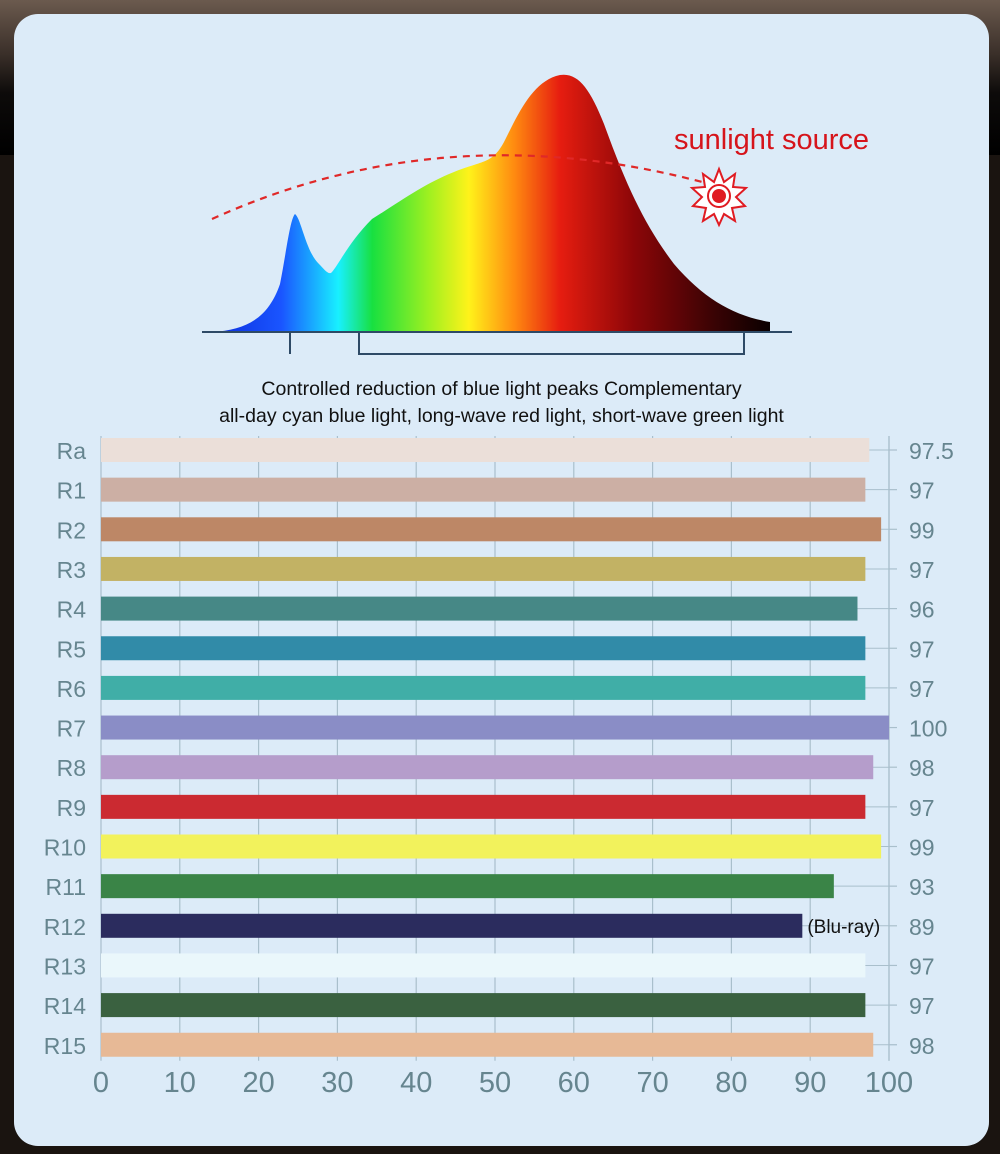 The width and height of the screenshot is (1000, 1154). Describe the element at coordinates (65, 1046) in the screenshot. I see `category-label: R15` at that location.